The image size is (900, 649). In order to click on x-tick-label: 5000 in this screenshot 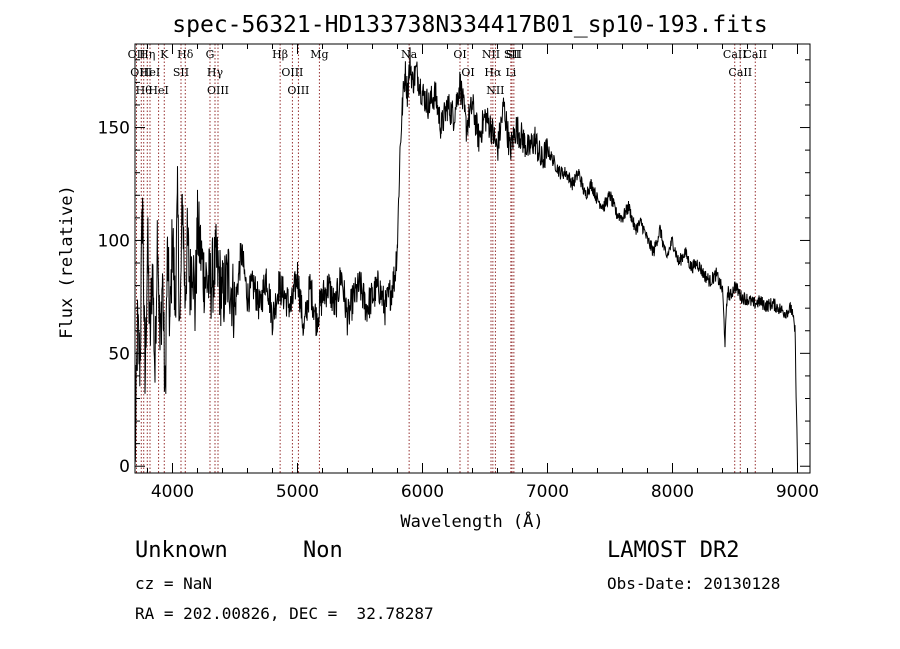, I will do `click(297, 492)`.